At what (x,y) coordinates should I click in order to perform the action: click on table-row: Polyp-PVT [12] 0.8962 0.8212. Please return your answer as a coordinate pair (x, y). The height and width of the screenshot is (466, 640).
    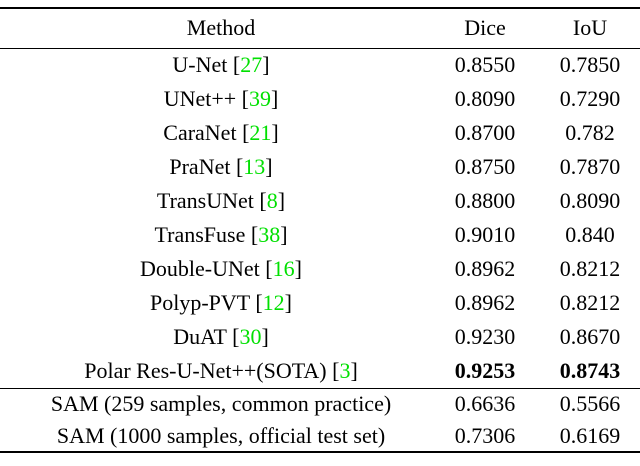
    Looking at the image, I should click on (320, 303).